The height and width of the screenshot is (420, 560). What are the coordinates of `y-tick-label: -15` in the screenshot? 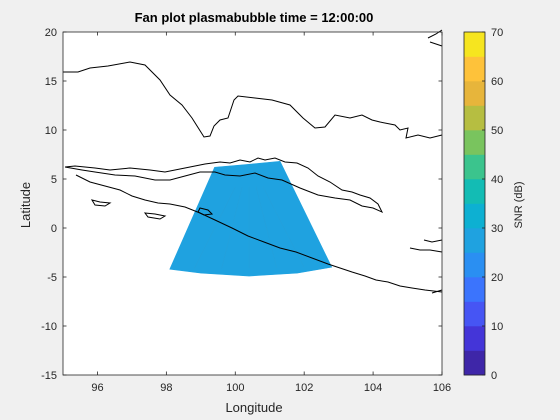 It's located at (49, 376).